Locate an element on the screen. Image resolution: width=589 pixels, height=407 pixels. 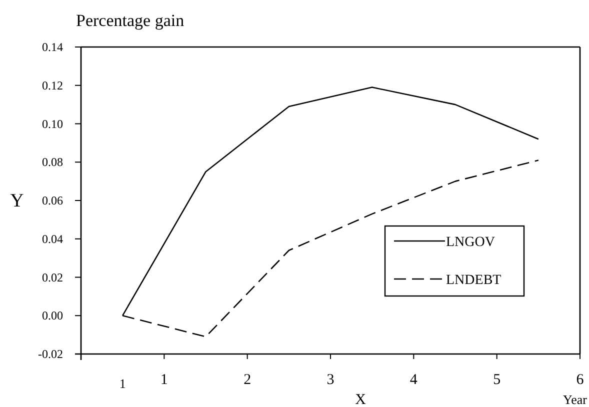
y-tick-label: 0.12 is located at coordinates (52, 85).